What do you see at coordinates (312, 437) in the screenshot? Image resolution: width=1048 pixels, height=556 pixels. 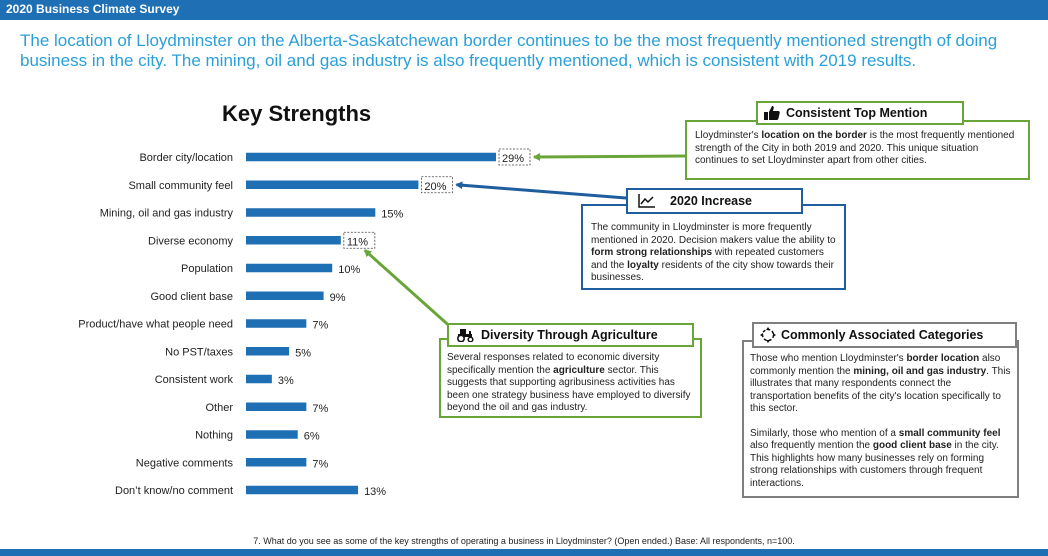 I see `value-label: 6%` at bounding box center [312, 437].